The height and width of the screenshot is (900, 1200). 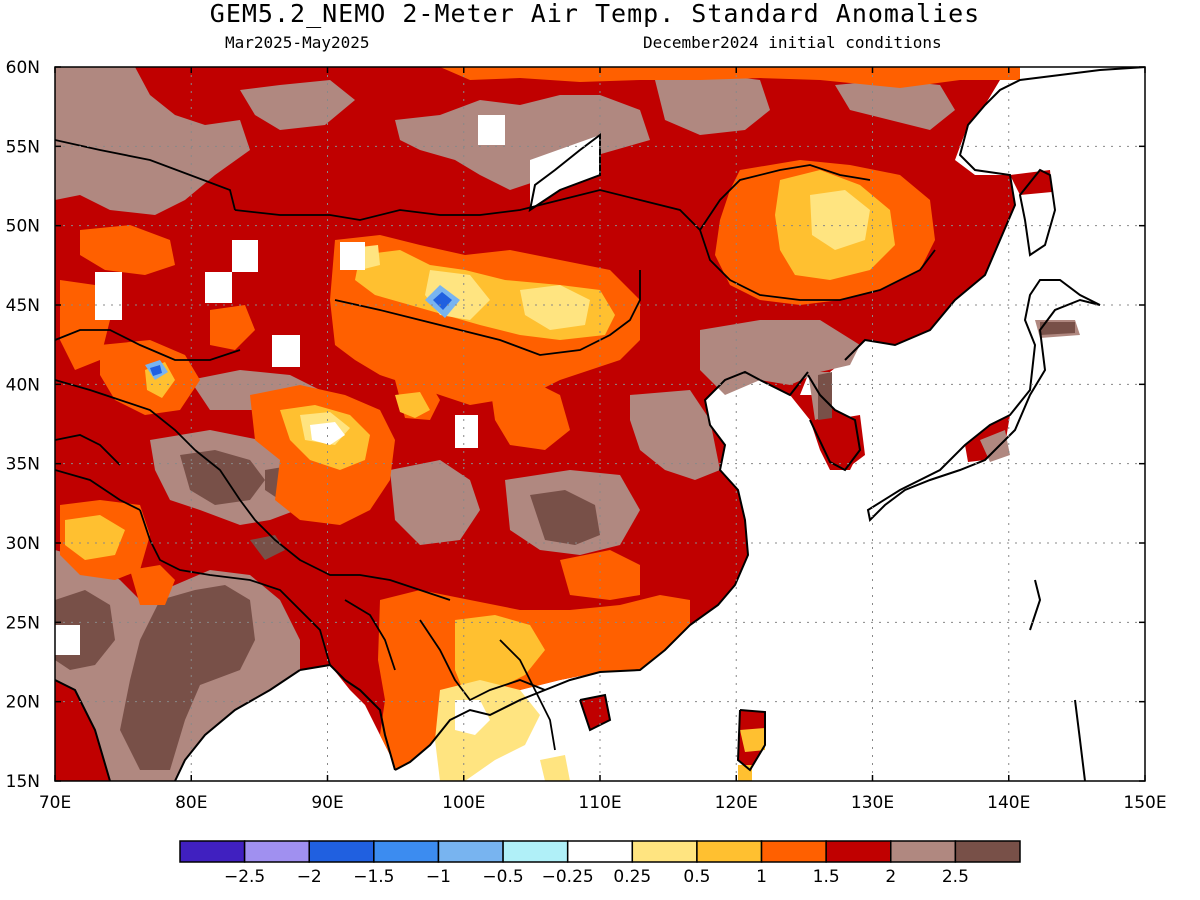 What do you see at coordinates (297, 42) in the screenshot?
I see `forecast-period: Mar2025-May2025` at bounding box center [297, 42].